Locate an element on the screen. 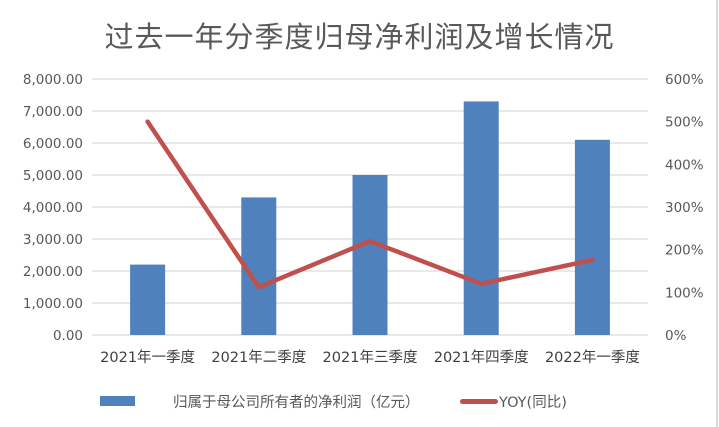 This screenshot has height=427, width=719. right-axis-tick-label: 200% is located at coordinates (684, 251).